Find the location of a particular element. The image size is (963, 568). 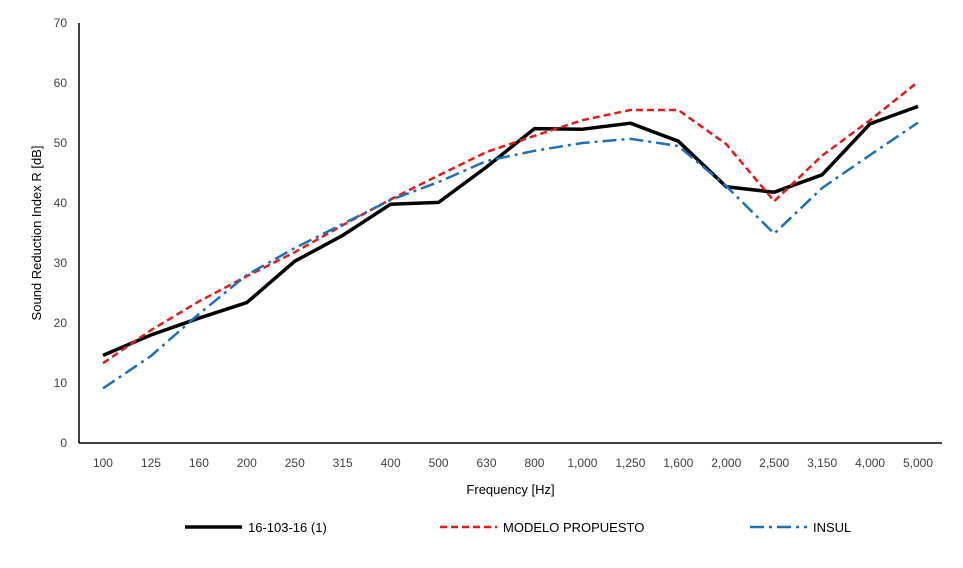

y-tick-label: 70 is located at coordinates (61, 23).